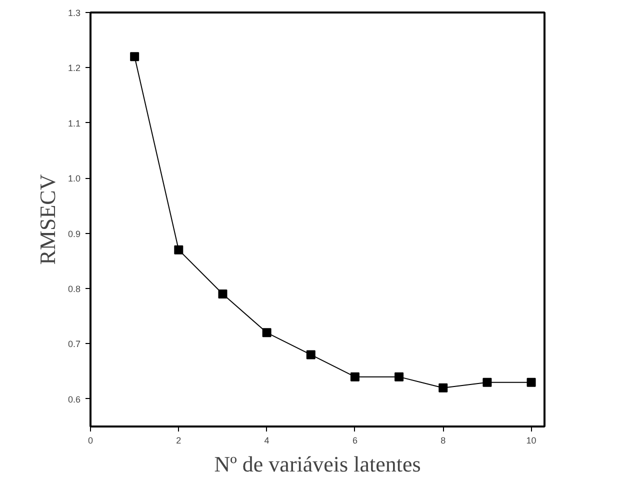 Image resolution: width=624 pixels, height=496 pixels. What do you see at coordinates (91, 441) in the screenshot?
I see `x-tick-label: 0` at bounding box center [91, 441].